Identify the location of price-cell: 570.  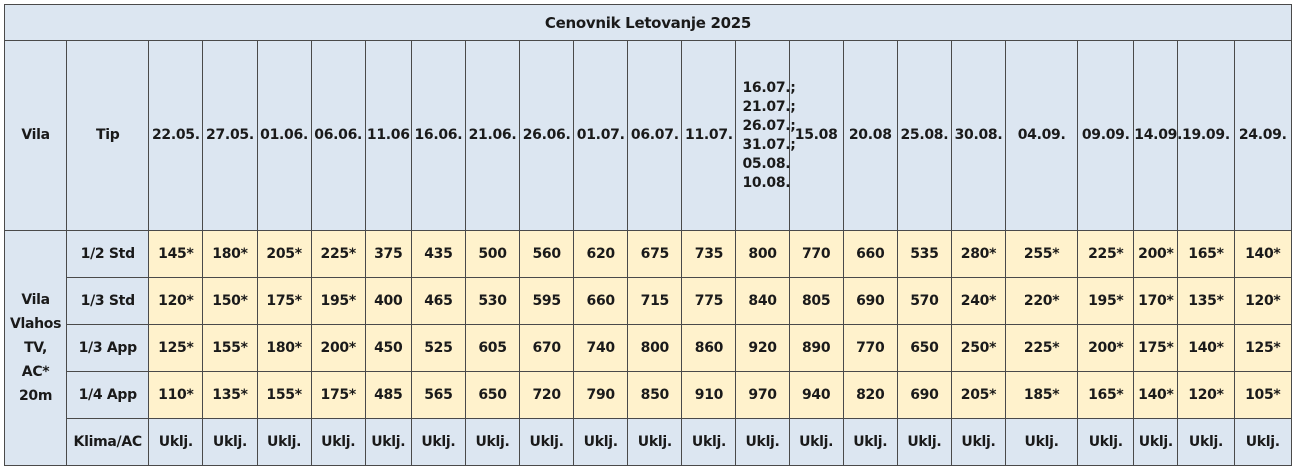
(924, 301).